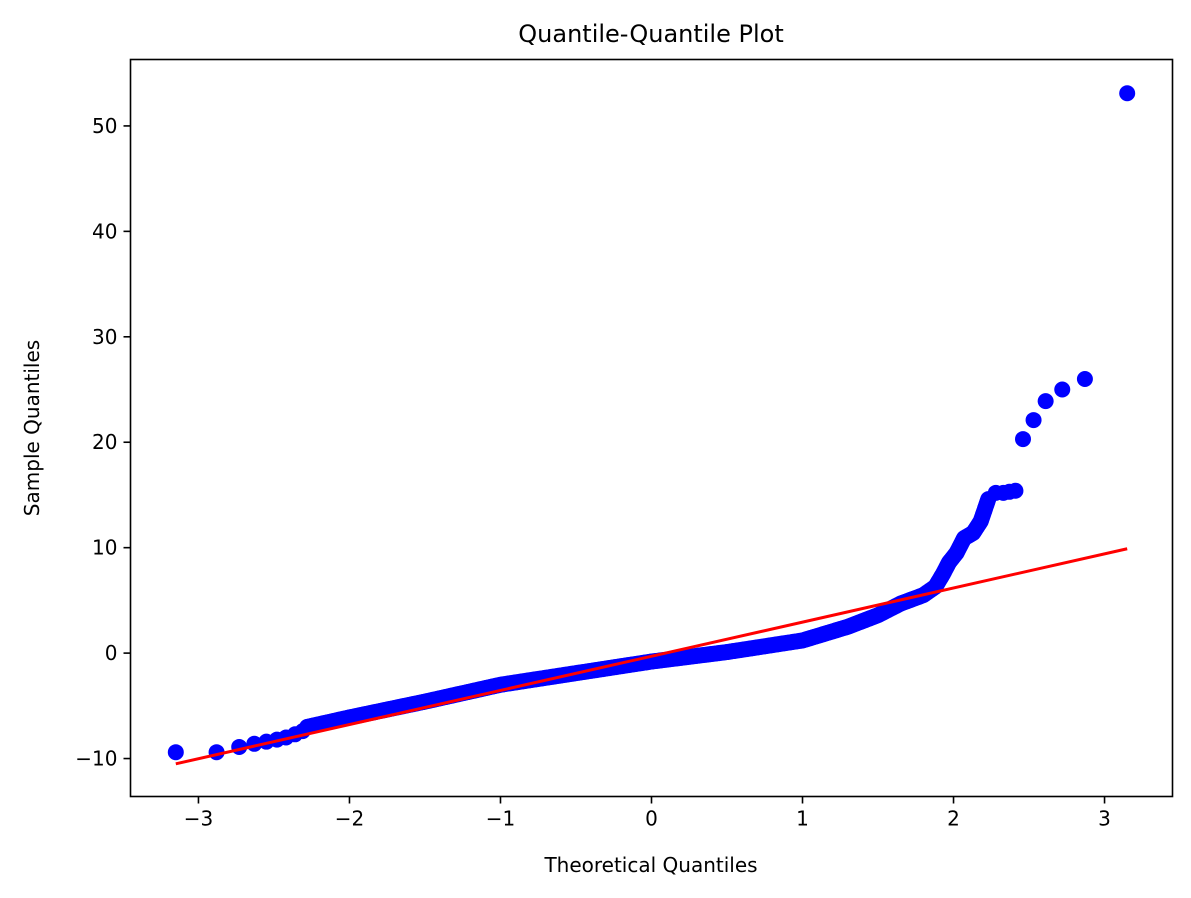  I want to click on x-tick-label: 3, so click(1104, 819).